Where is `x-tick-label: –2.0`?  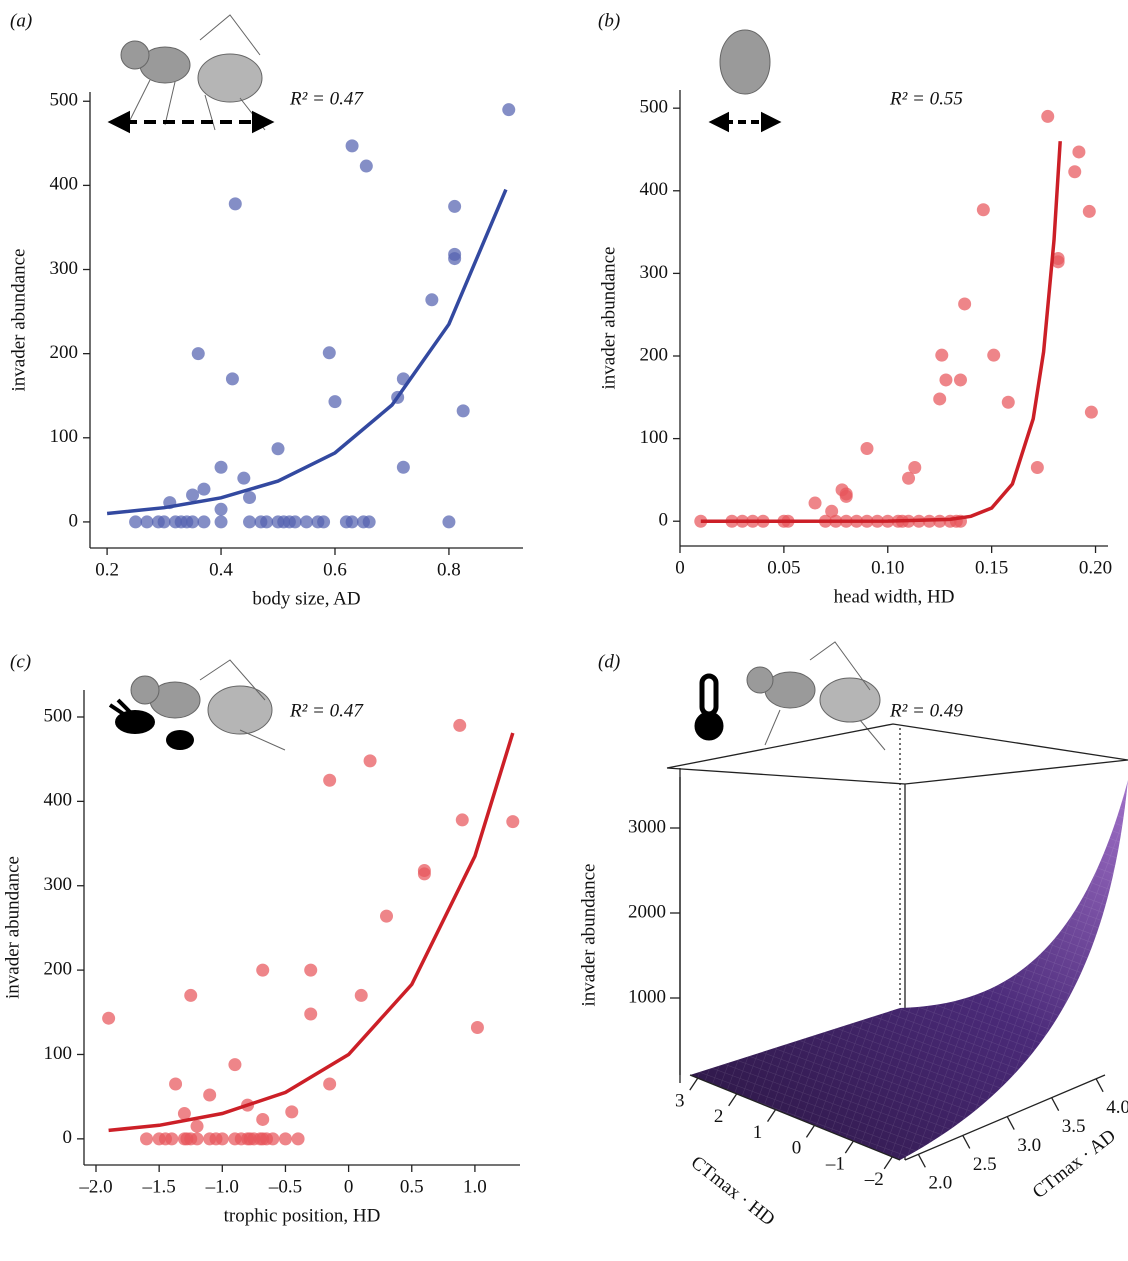 x-tick-label: –2.0 is located at coordinates (95, 1186).